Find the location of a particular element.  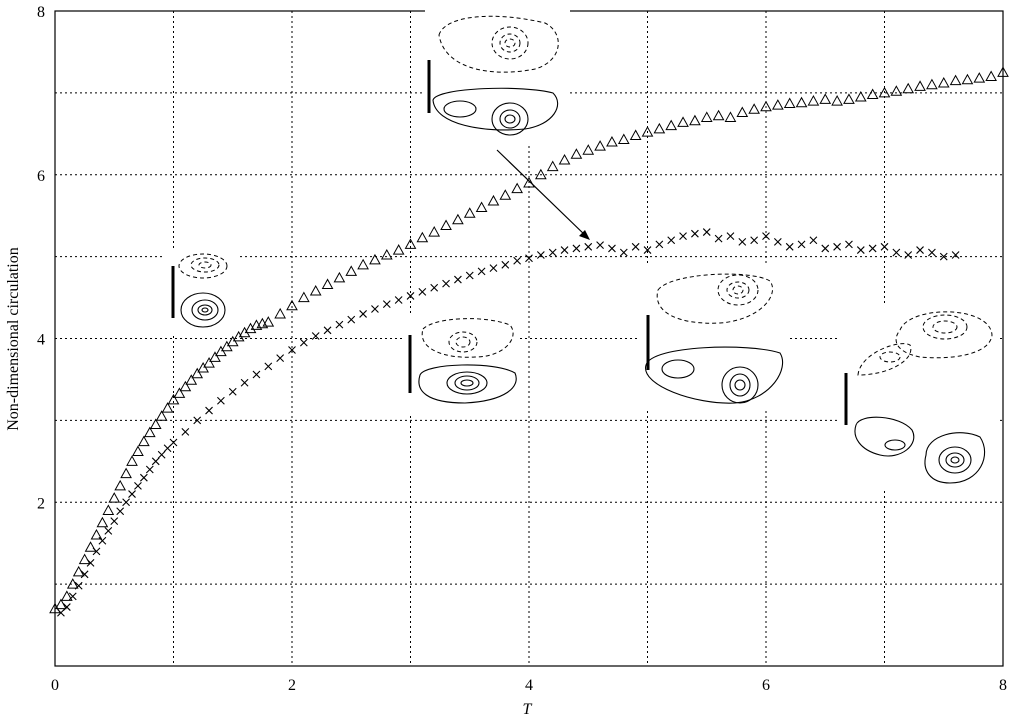

x-tick-label: 6 is located at coordinates (766, 685).